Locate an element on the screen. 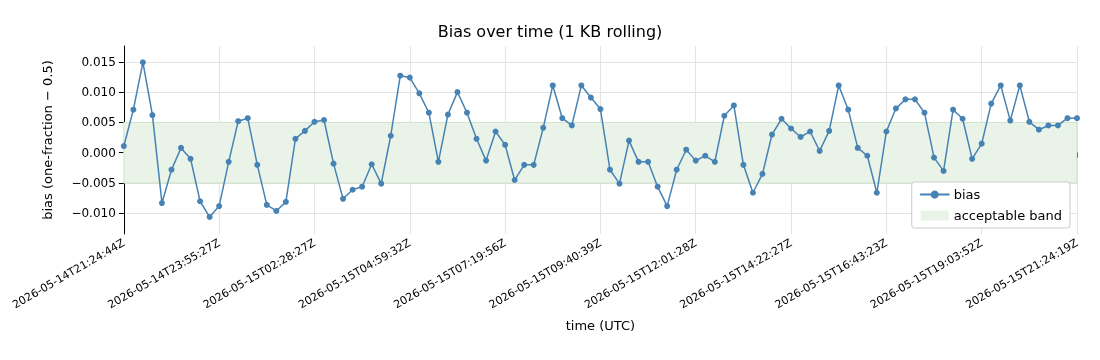  y-tick-label: 0.010 is located at coordinates (98, 92).